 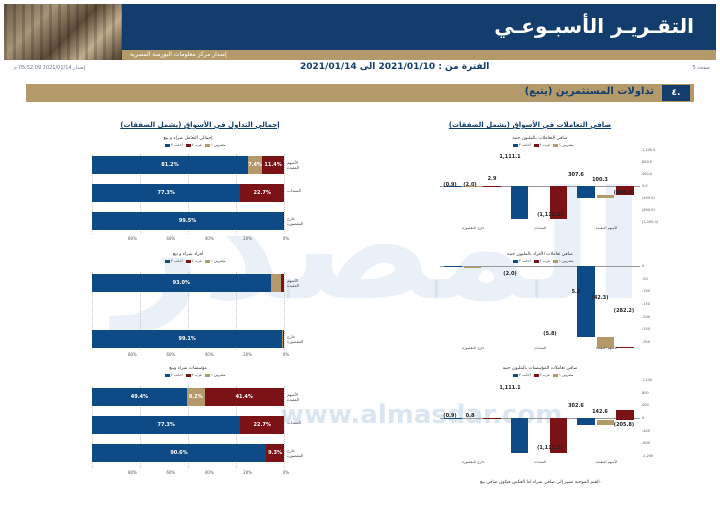 I want to click on stacked-bar: 9.3% 90.6%, so click(x=188, y=453).